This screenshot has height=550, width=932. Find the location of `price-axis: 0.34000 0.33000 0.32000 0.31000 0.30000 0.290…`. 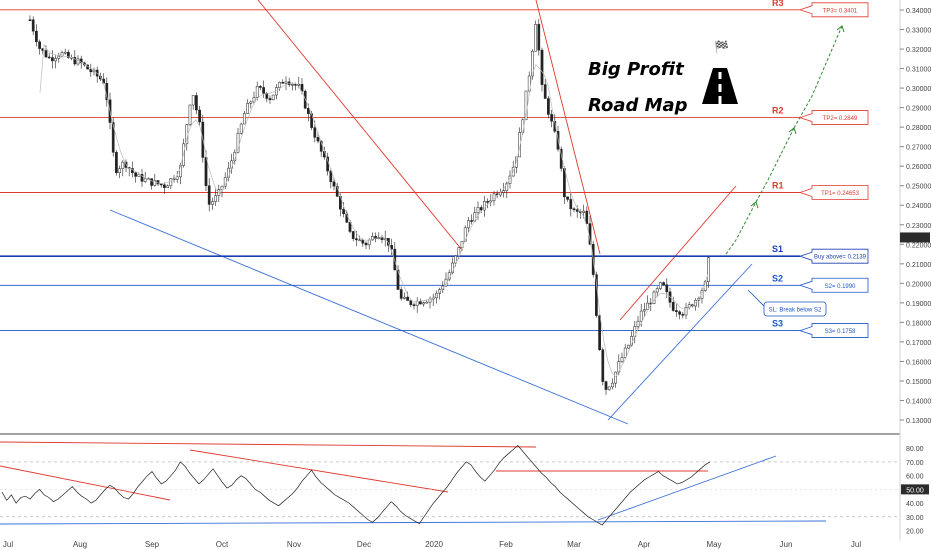

price-axis: 0.34000 0.33000 0.32000 0.31000 0.30000 0.290… is located at coordinates (915, 216).